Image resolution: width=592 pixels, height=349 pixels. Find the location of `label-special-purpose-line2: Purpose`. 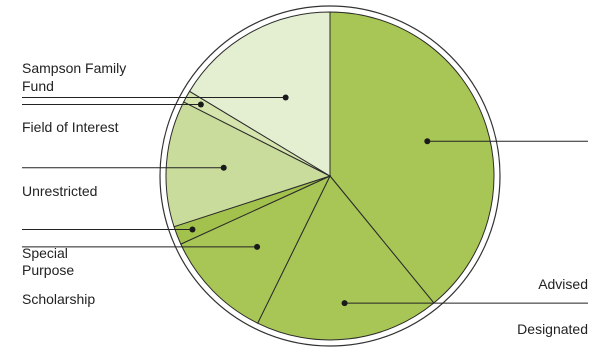

label-special-purpose-line2: Purpose is located at coordinates (48, 270).